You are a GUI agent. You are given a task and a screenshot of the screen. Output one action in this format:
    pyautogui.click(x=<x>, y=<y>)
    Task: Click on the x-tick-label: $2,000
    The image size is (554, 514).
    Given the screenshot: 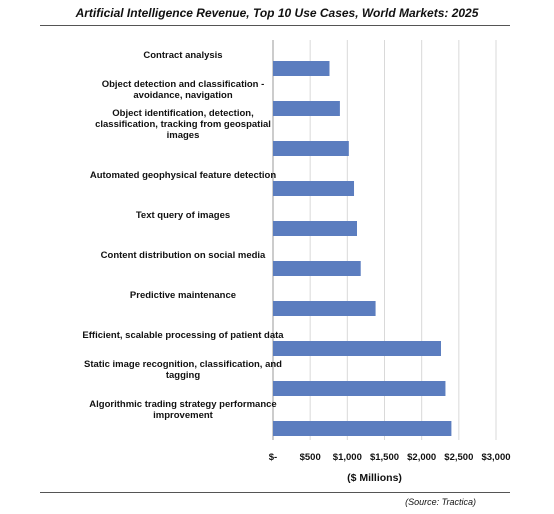 What is the action you would take?
    pyautogui.click(x=421, y=457)
    